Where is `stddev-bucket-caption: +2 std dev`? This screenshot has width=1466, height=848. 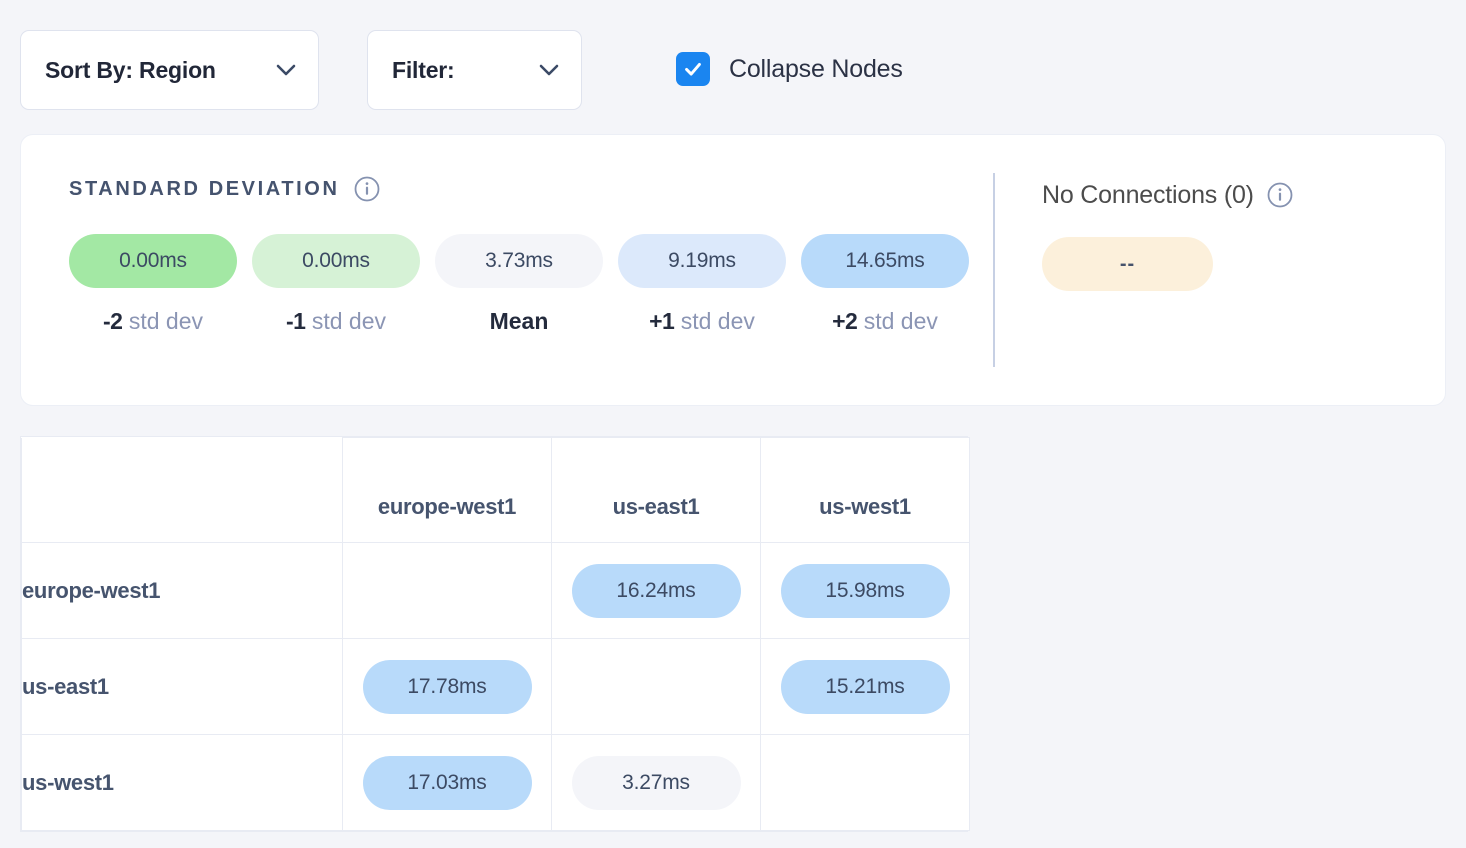
stddev-bucket-caption: +2 std dev is located at coordinates (885, 321).